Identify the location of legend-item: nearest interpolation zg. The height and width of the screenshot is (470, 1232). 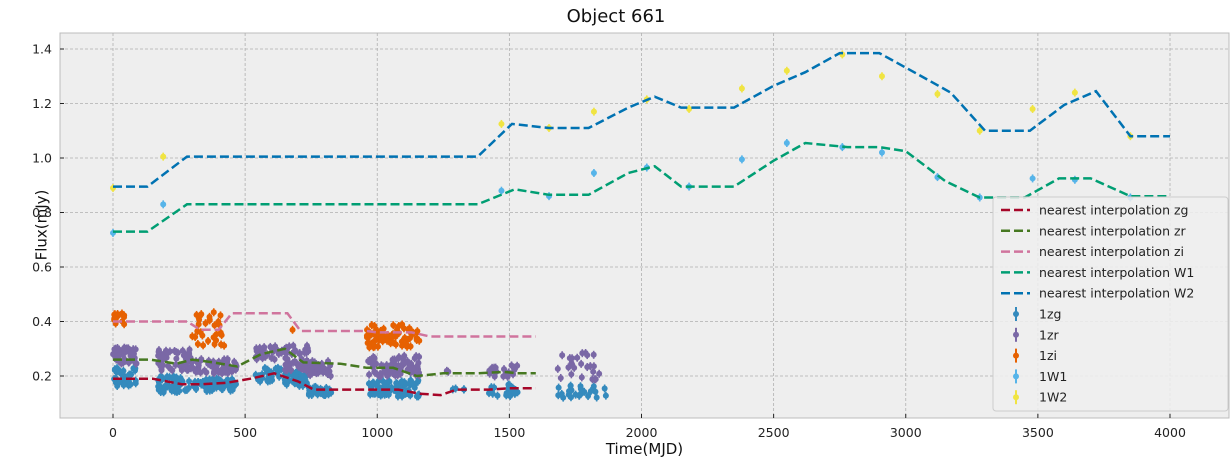
(1094, 210).